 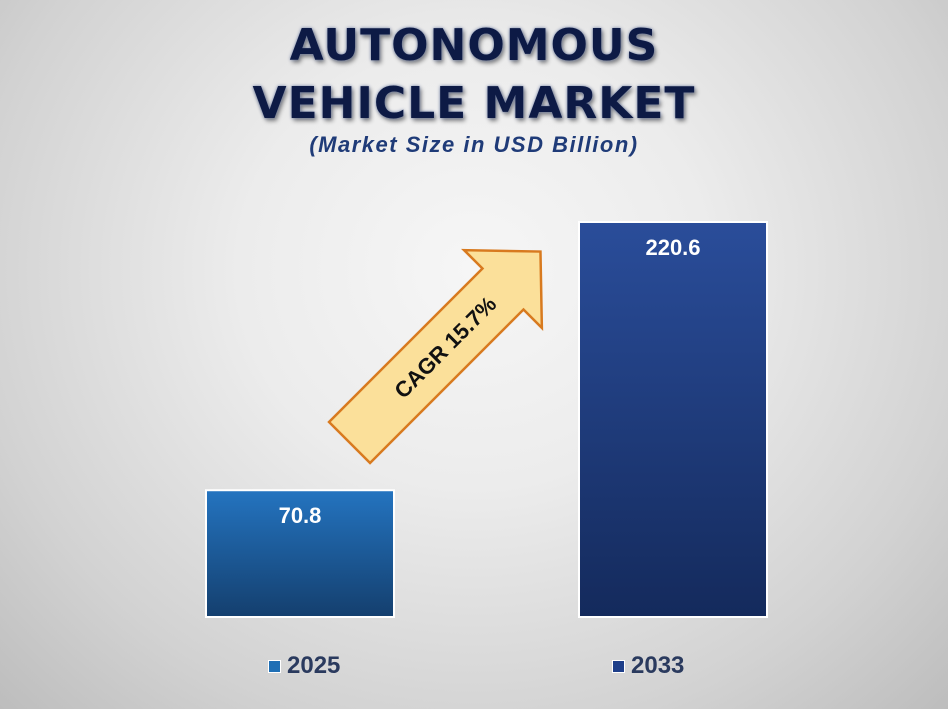 What do you see at coordinates (618, 666) in the screenshot?
I see `legend-swatch-2033` at bounding box center [618, 666].